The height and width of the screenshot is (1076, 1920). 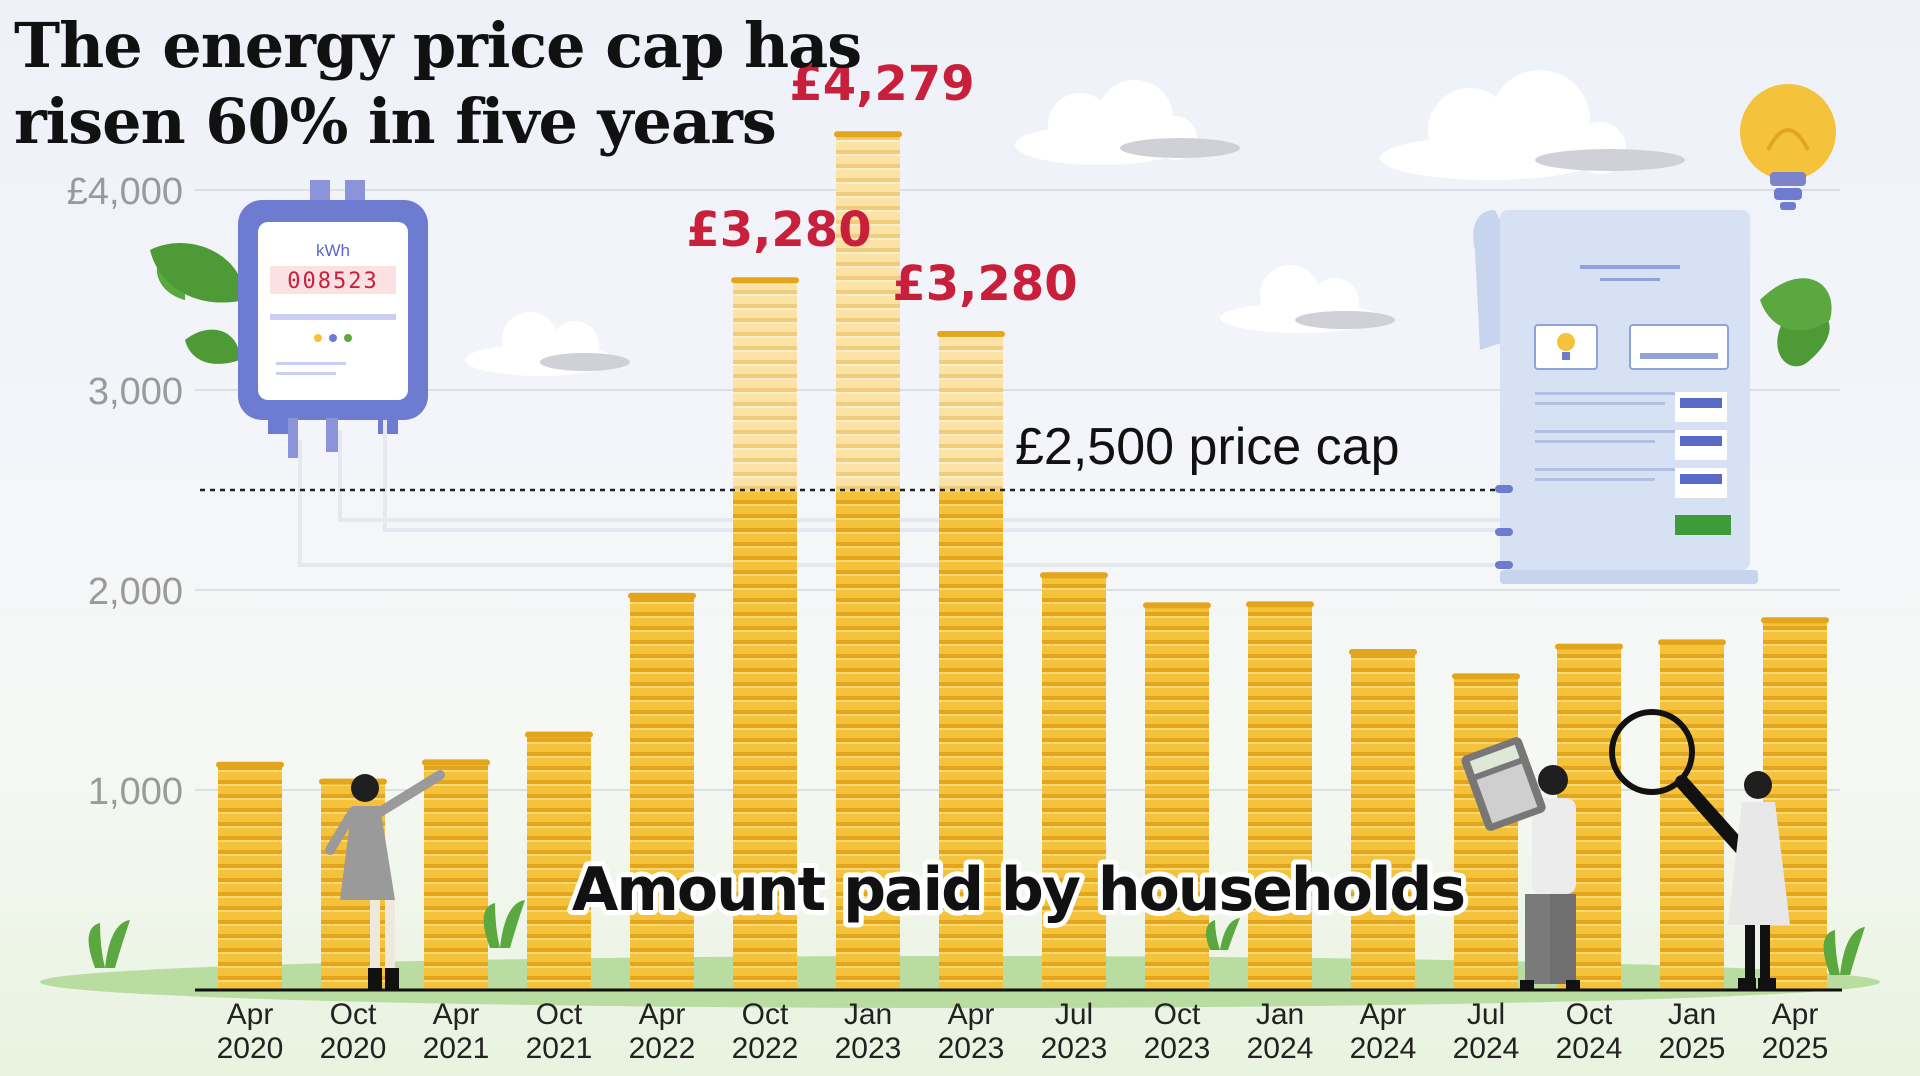 I want to click on households-area-label: Amount paid by households, so click(x=1018, y=890).